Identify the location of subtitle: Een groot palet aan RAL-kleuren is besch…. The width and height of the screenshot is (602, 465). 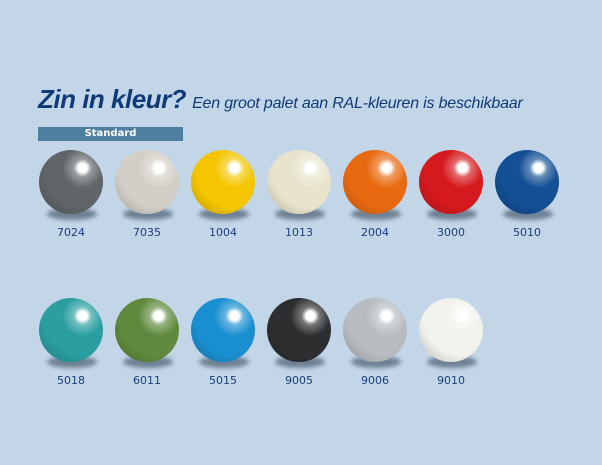
(357, 103).